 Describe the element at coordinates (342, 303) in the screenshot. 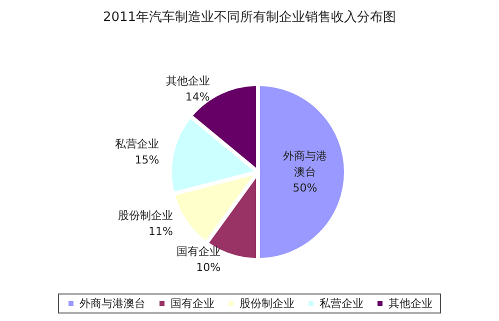

I see `legend-label: 私营企业` at that location.